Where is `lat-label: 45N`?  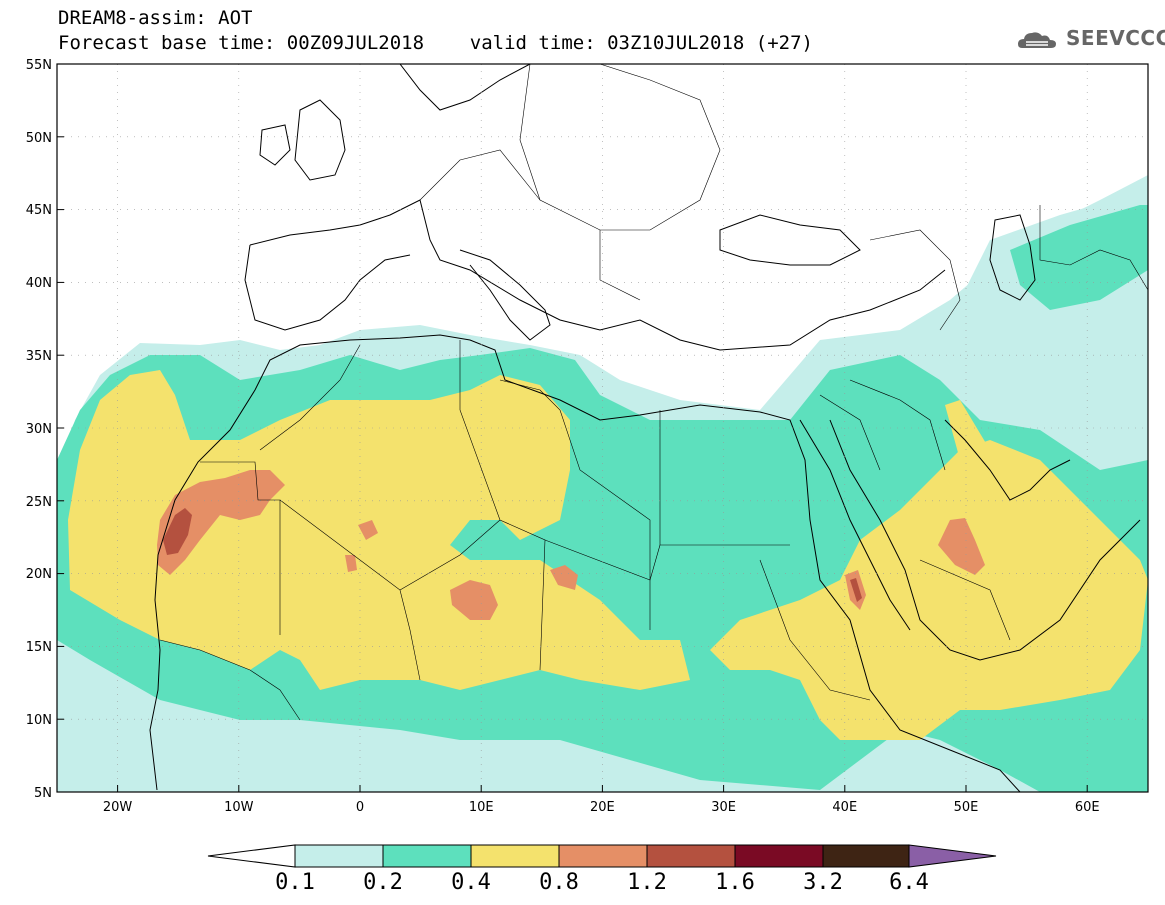 lat-label: 45N is located at coordinates (39, 210).